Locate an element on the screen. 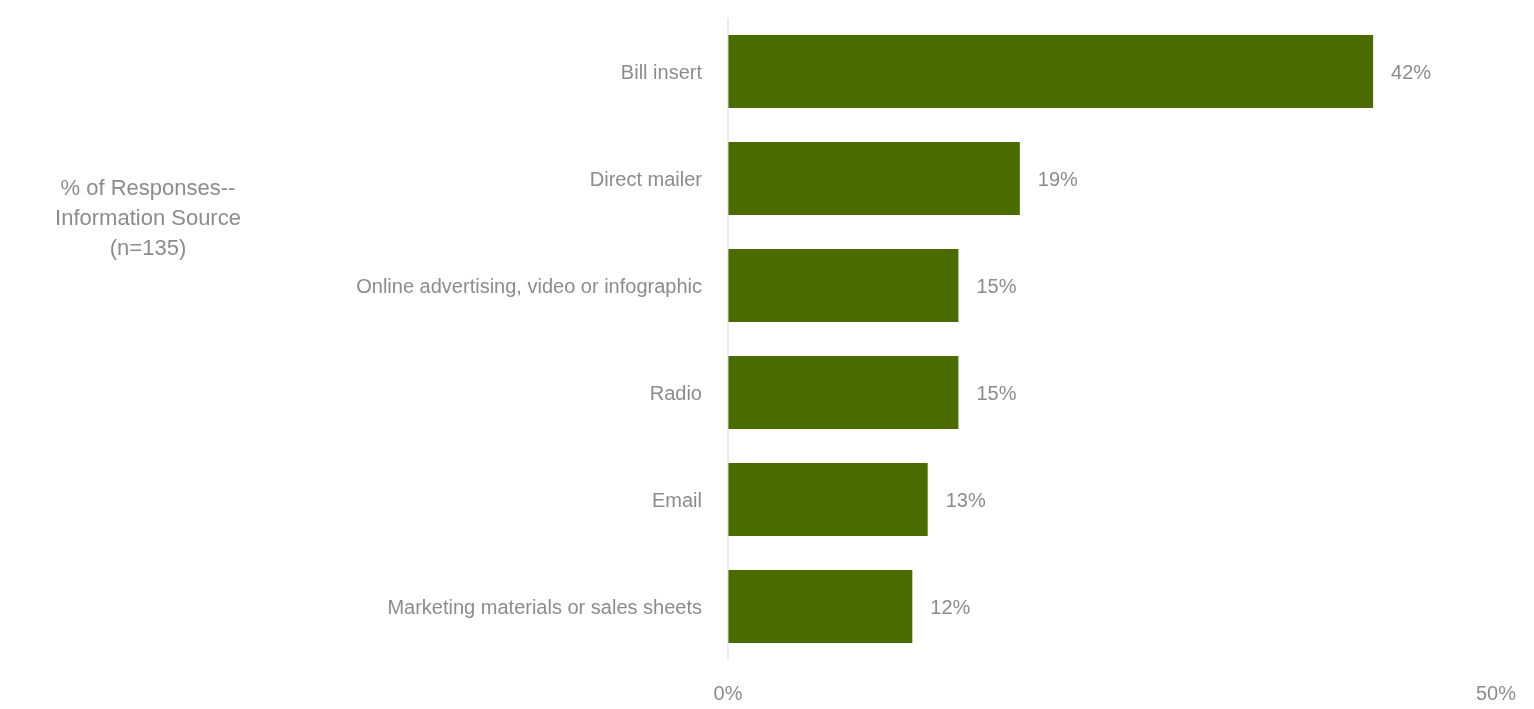  data-label: 13% is located at coordinates (965, 499).